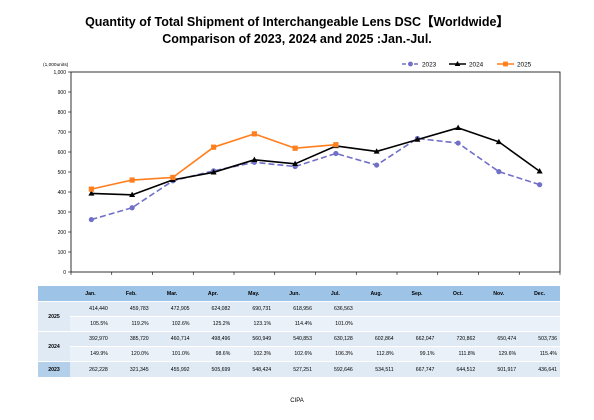  I want to click on table-header-cell: Aug., so click(376, 294).